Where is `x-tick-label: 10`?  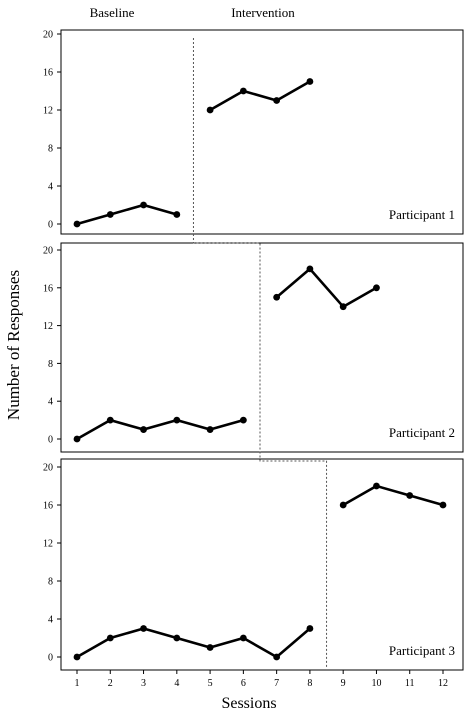
x-tick-label: 10 is located at coordinates (376, 683).